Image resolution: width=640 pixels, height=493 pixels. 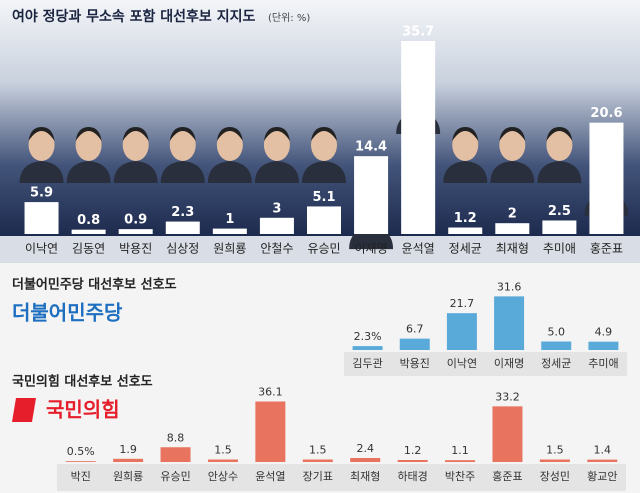 What do you see at coordinates (418, 32) in the screenshot?
I see `value-label: 35.7` at bounding box center [418, 32].